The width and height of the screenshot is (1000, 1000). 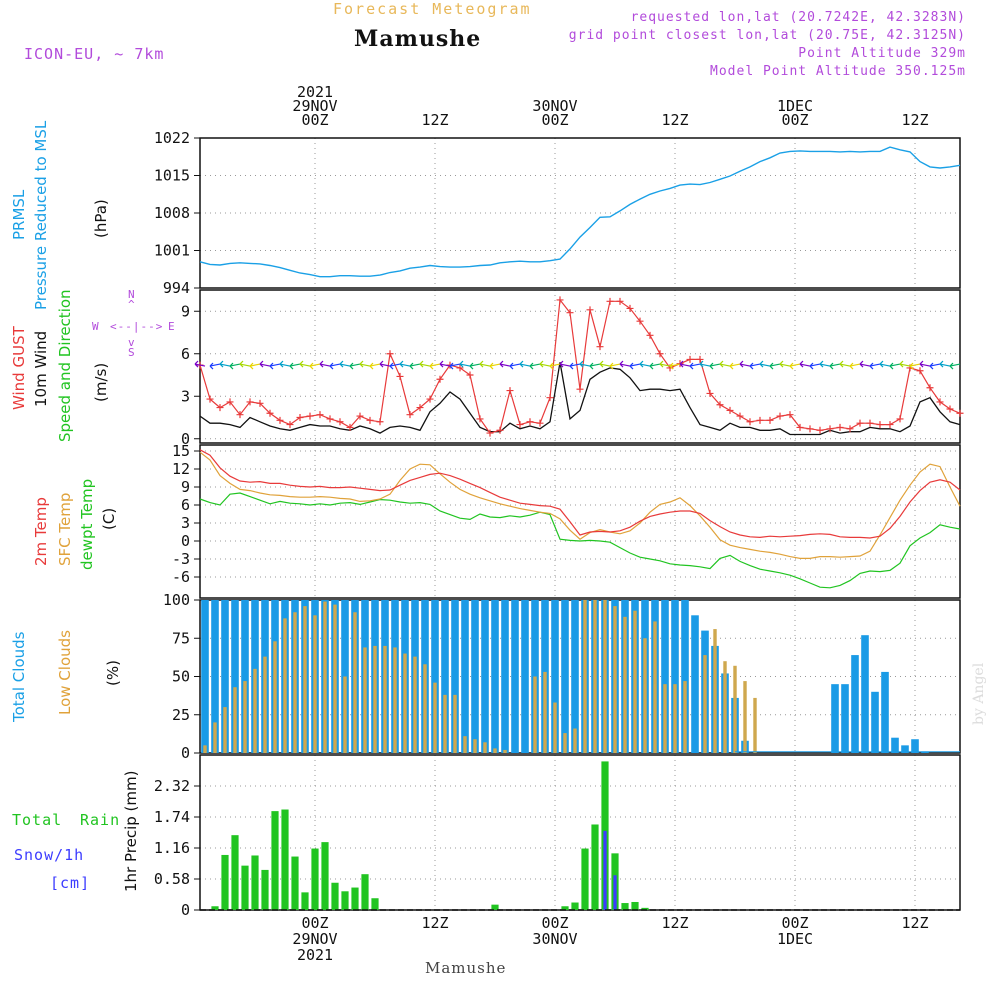 What do you see at coordinates (580, 540) in the screenshot?
I see `dewpt-line` at bounding box center [580, 540].